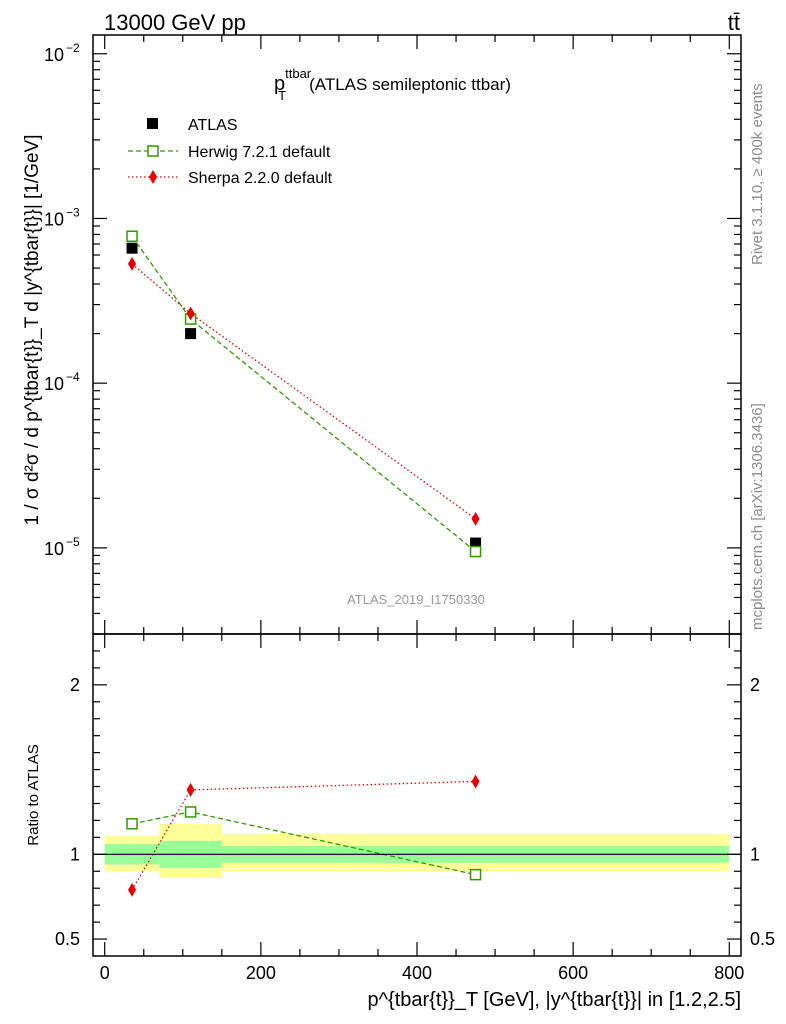 This screenshot has width=786, height=1024. What do you see at coordinates (152, 123) in the screenshot?
I see `legend-atlas-marker` at bounding box center [152, 123].